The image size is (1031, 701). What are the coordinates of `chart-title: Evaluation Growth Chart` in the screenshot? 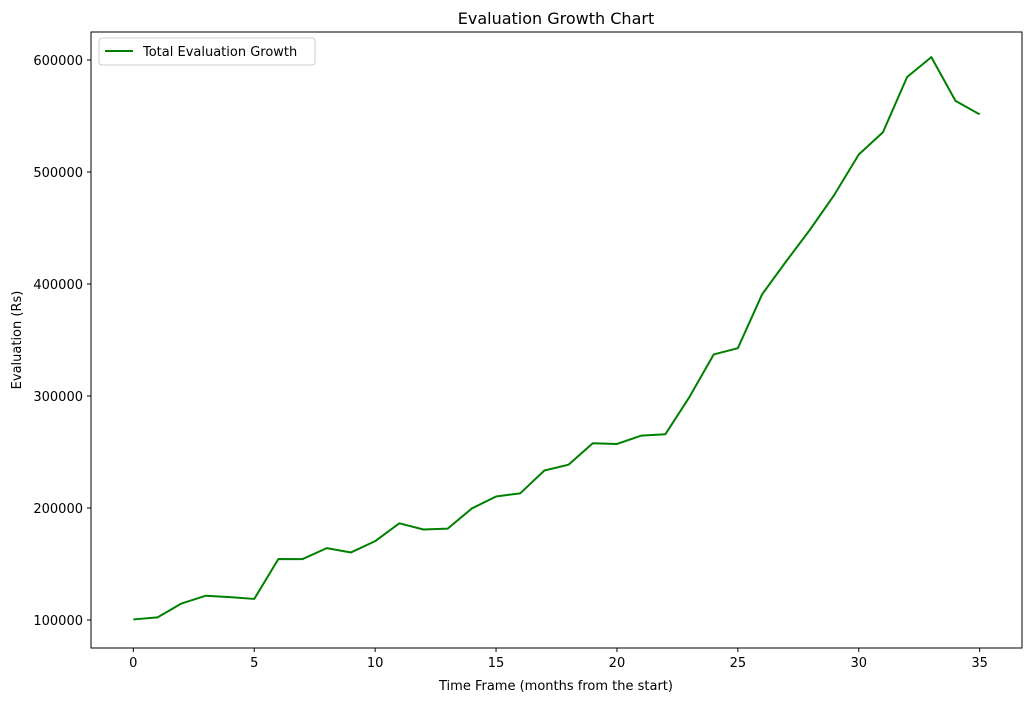 It's located at (556, 18).